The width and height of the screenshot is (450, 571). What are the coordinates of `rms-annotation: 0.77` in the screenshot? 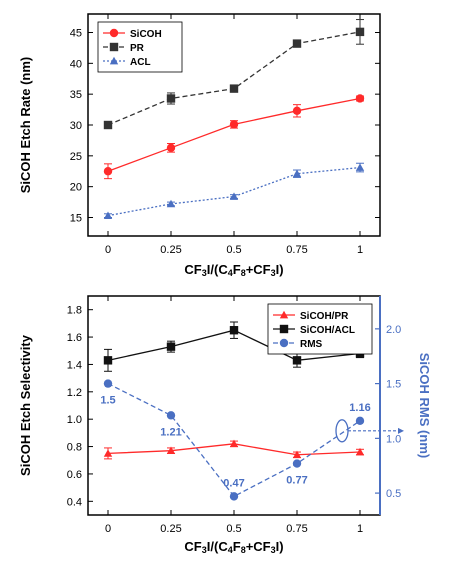 It's located at (296, 481).